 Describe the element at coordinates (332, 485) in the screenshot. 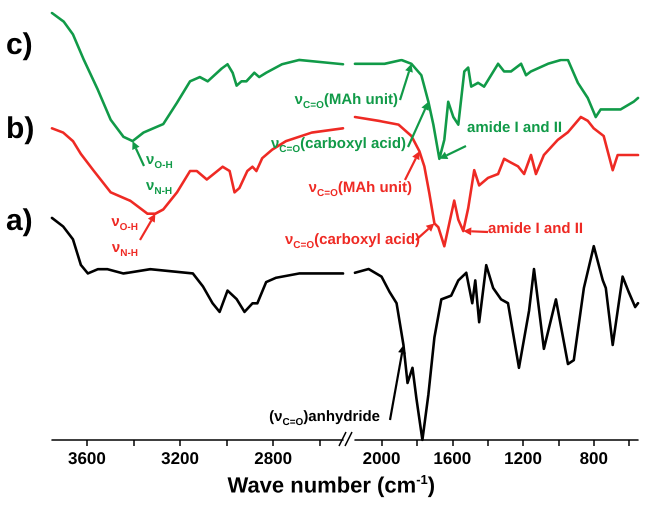

I see `x-axis-title: Wave number (cm$^{-1}$)` at that location.